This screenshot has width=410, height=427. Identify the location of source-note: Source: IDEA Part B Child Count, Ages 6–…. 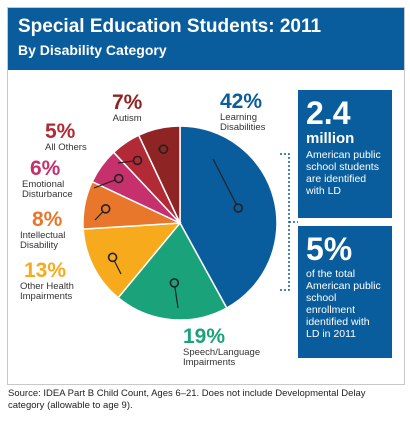
(187, 399).